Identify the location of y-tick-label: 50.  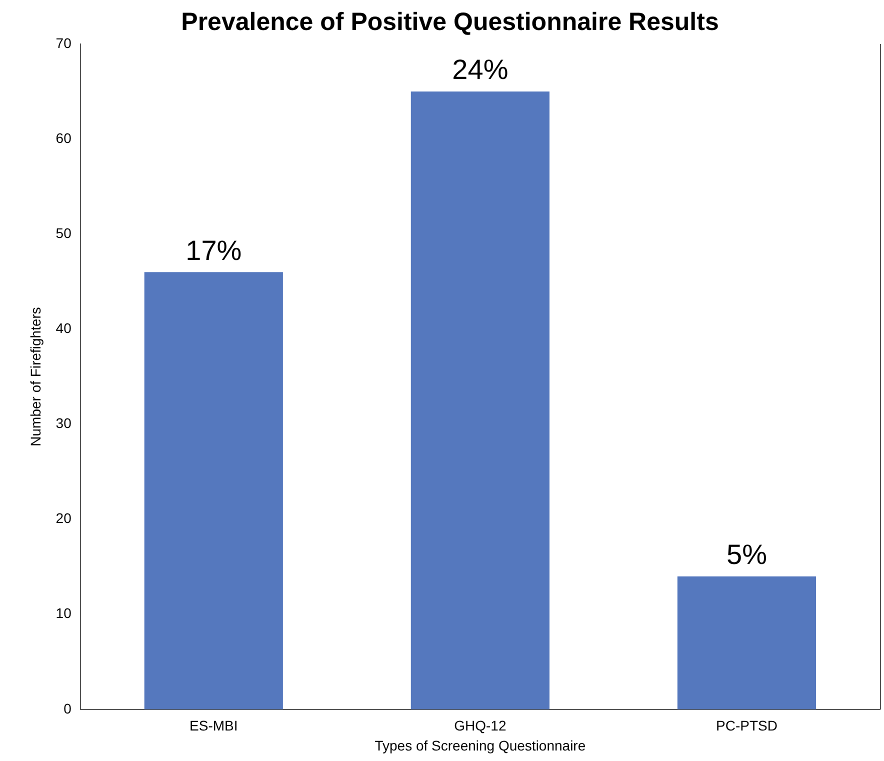
(64, 232).